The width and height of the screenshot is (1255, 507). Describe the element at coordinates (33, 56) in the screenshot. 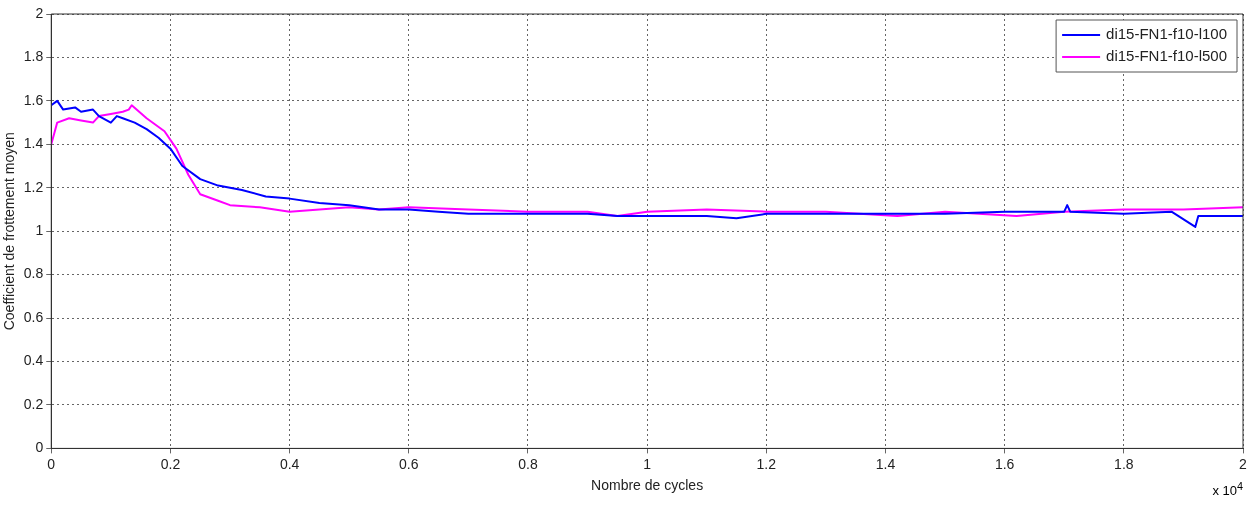

I see `y-tick-label: 1.8` at that location.